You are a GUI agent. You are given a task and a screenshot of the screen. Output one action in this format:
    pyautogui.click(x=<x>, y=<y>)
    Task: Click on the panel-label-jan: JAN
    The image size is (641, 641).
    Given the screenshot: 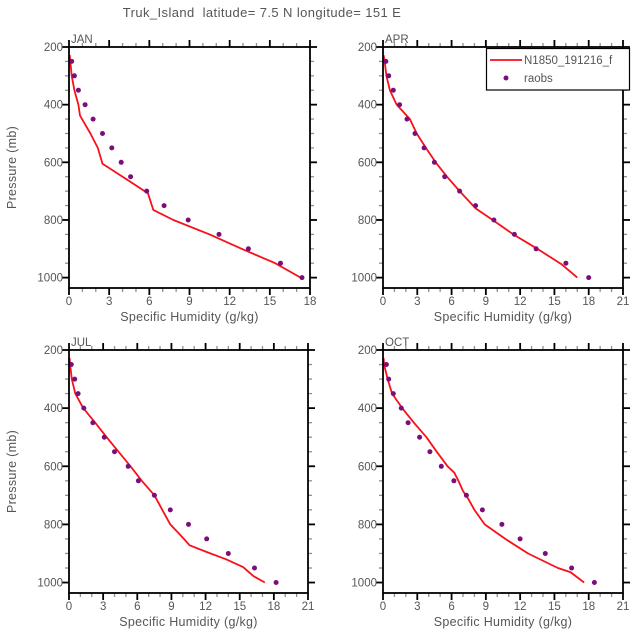 What is the action you would take?
    pyautogui.click(x=82, y=40)
    